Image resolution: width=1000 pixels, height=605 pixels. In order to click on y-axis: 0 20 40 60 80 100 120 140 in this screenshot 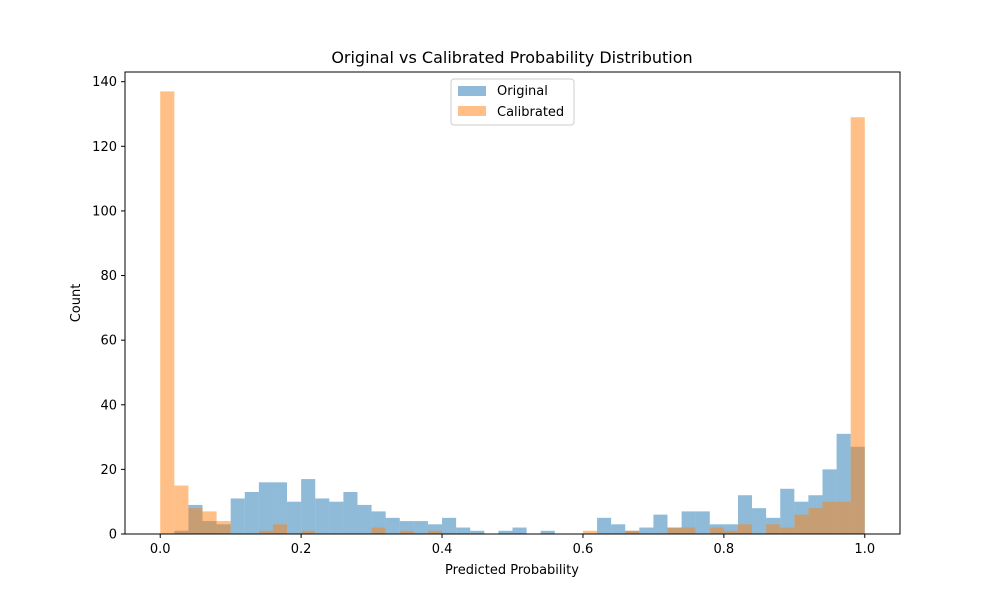, I will do `click(108, 309)`.